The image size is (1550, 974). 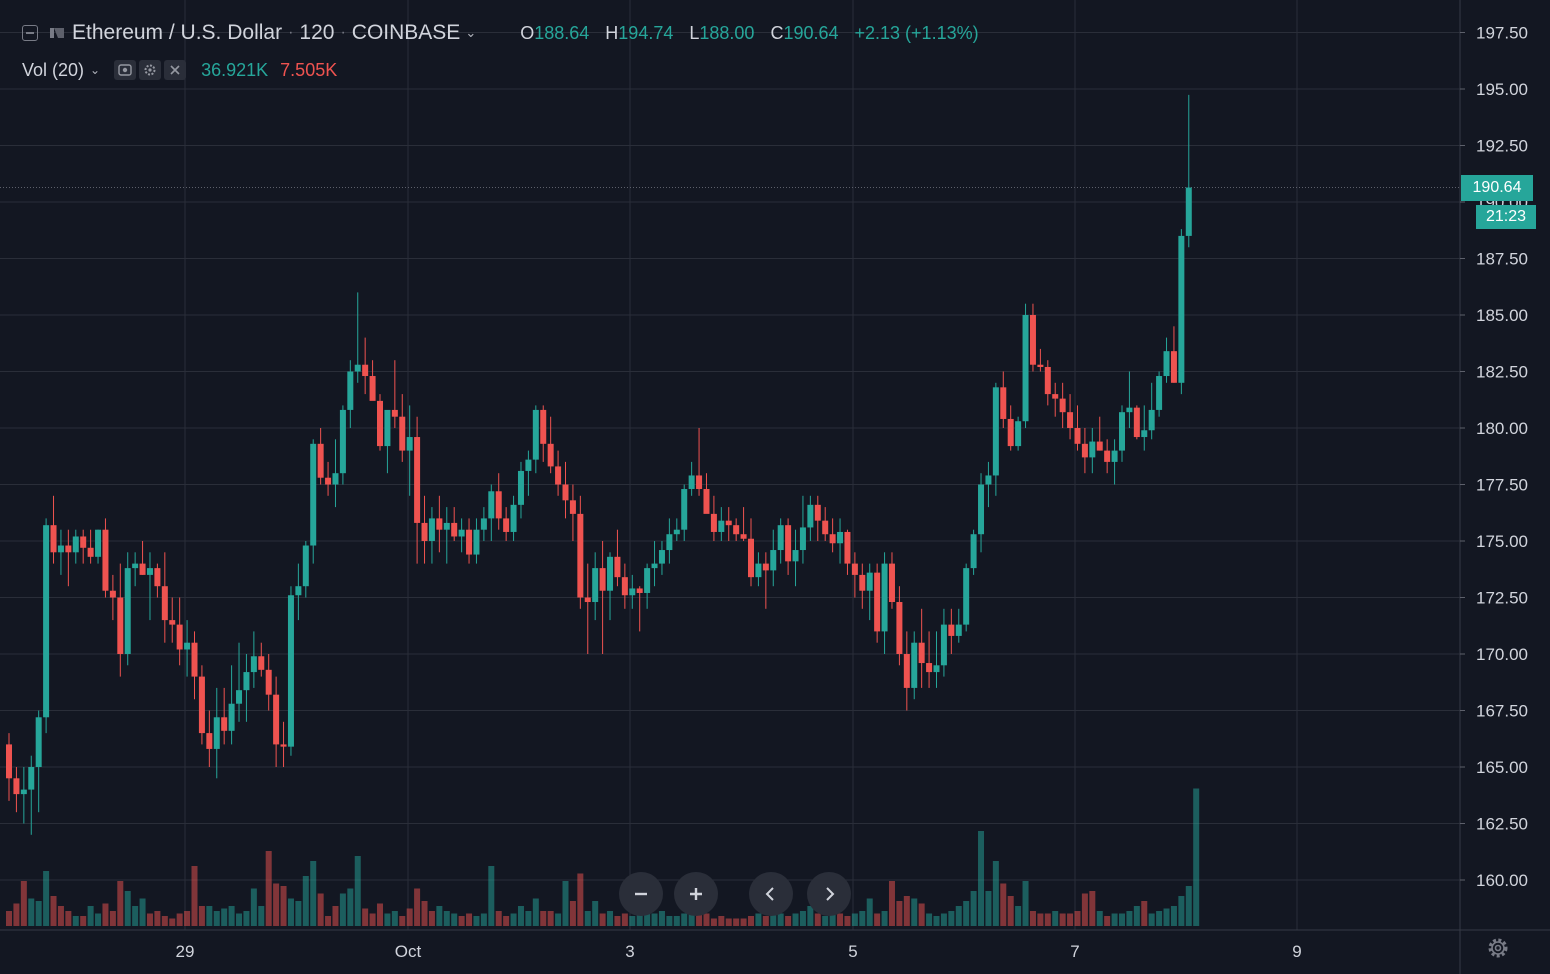 What do you see at coordinates (406, 32) in the screenshot?
I see `exchange-label: COINBASE` at bounding box center [406, 32].